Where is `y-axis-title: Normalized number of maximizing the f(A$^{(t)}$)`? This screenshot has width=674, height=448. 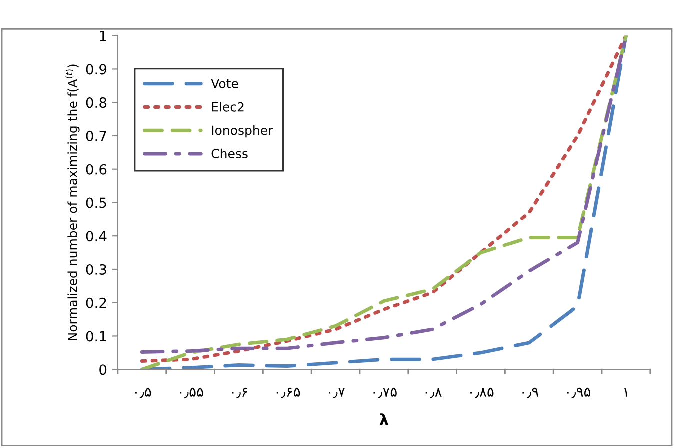 y-axis-title: Normalized number of maximizing the f(A$^{(t)}$) is located at coordinates (73, 202).